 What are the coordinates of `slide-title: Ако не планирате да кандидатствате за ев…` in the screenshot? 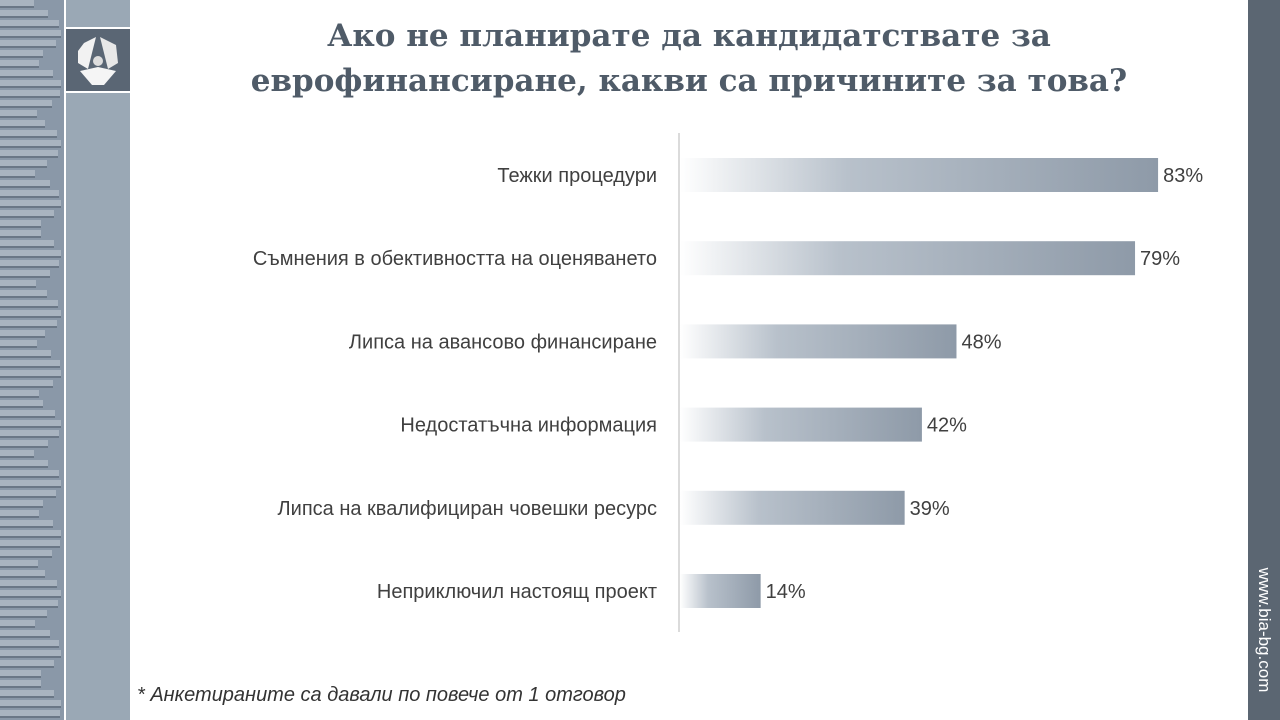 It's located at (689, 59).